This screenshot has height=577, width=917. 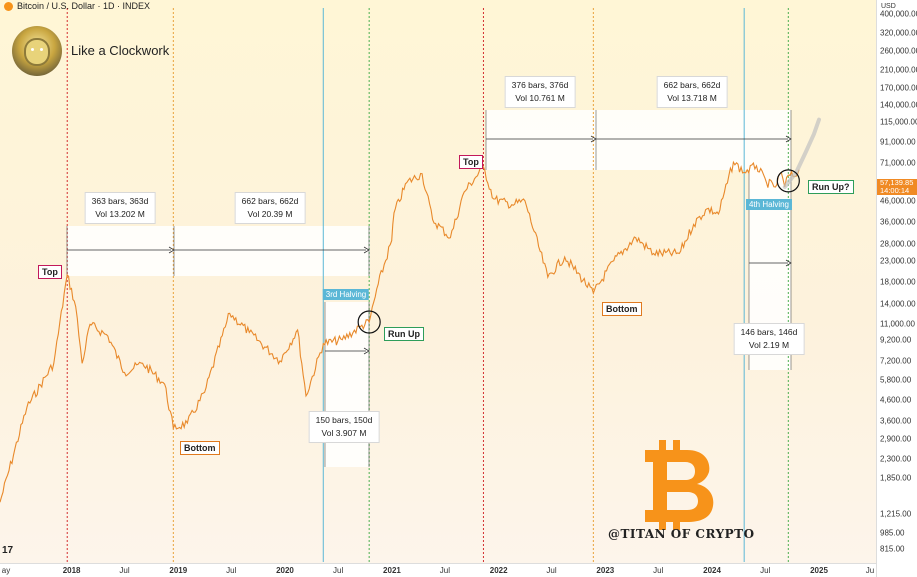 I want to click on x-tick-label: Ju, so click(x=870, y=570).